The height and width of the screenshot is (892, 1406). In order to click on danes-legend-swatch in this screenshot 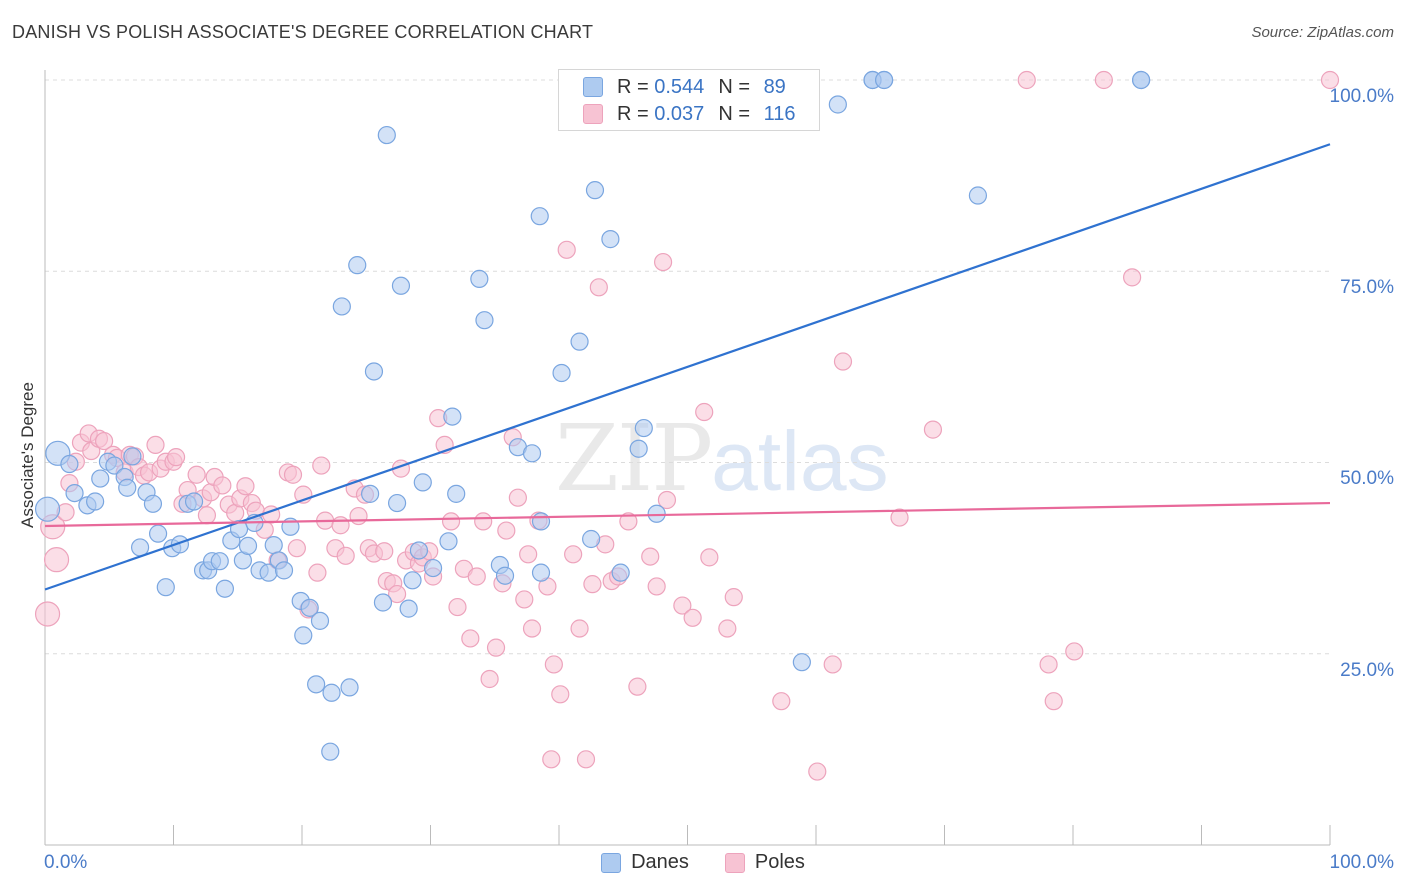, I will do `click(611, 862)`.